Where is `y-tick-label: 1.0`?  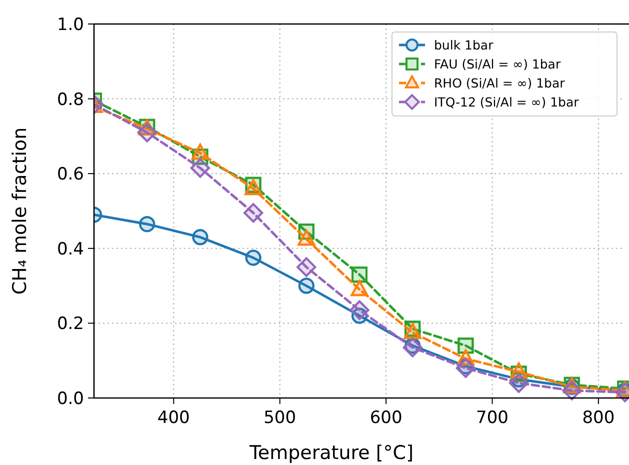 y-tick-label: 1.0 is located at coordinates (70, 24).